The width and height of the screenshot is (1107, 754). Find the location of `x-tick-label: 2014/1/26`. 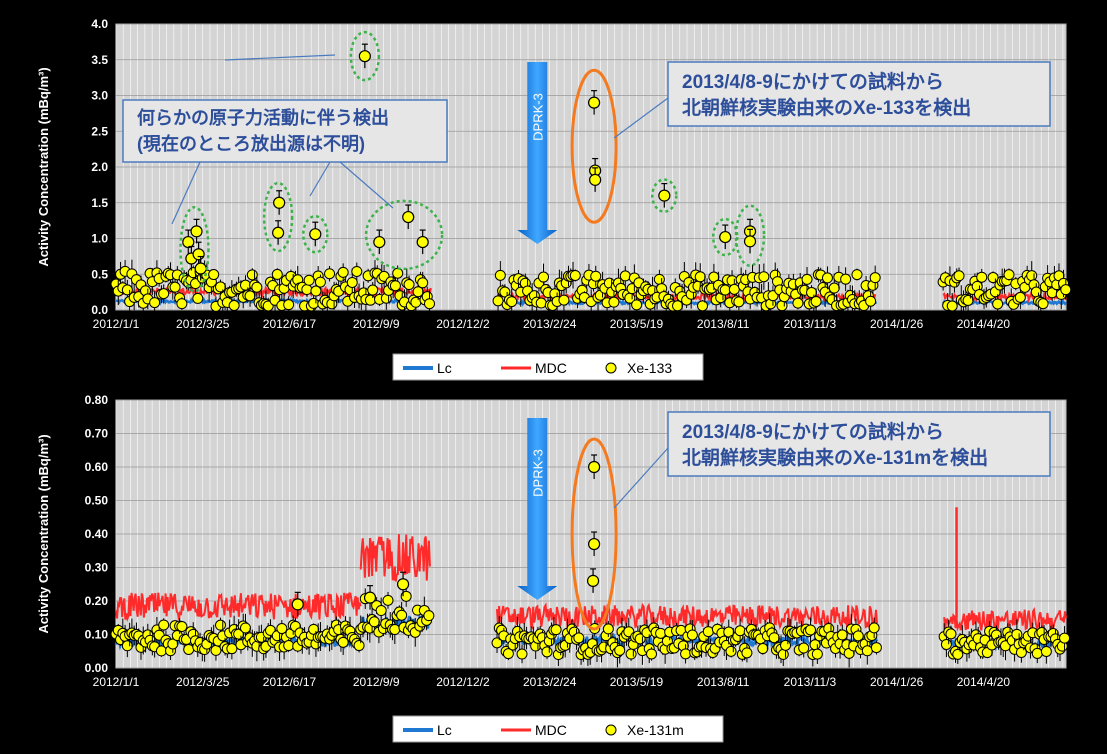

x-tick-label: 2014/1/26 is located at coordinates (897, 682).